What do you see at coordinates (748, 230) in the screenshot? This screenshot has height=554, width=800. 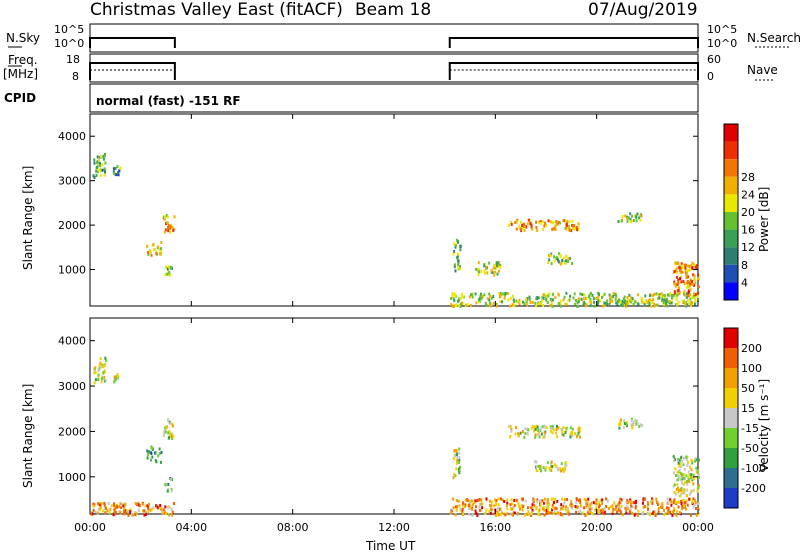 I see `colorbar-tick-label: 16` at bounding box center [748, 230].